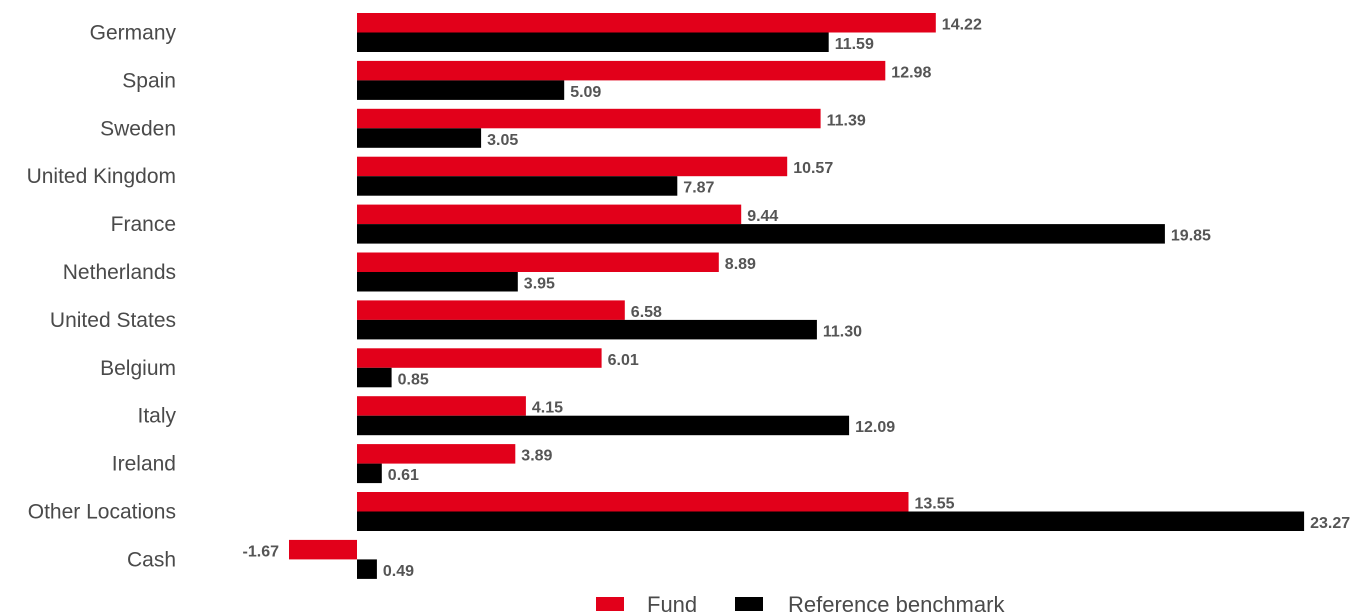  Describe the element at coordinates (367, 569) in the screenshot. I see `bar-reference-benchmark-cash` at that location.